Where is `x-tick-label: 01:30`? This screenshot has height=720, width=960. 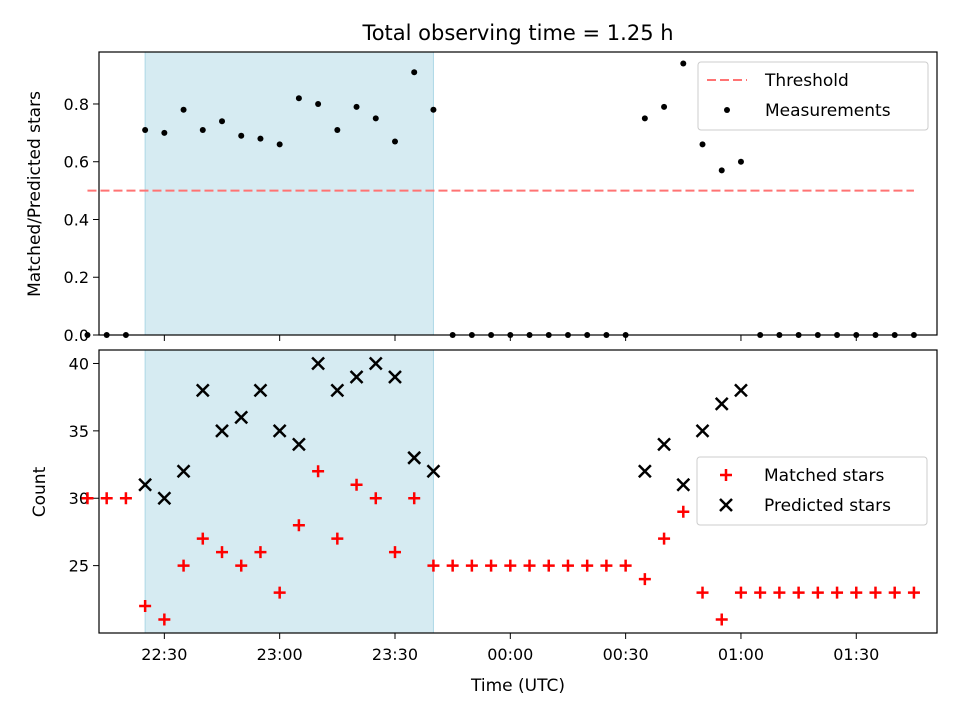 x-tick-label: 01:30 is located at coordinates (856, 654).